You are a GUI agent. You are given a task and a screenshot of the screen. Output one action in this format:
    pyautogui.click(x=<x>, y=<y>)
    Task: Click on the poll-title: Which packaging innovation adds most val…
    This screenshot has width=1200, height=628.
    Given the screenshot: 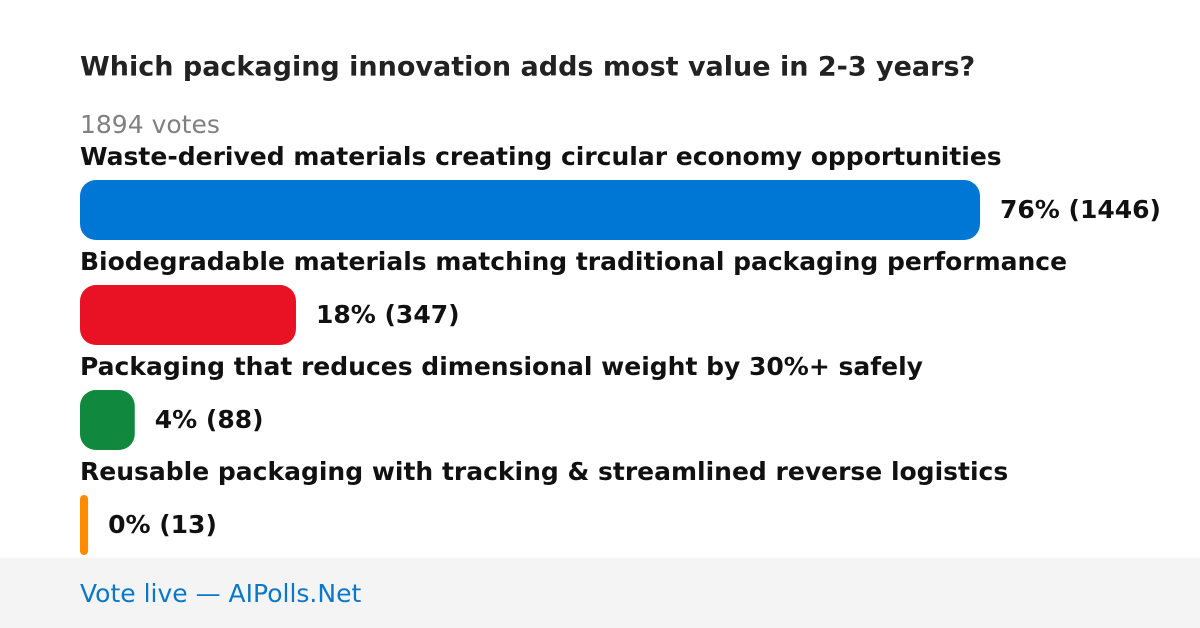 What is the action you would take?
    pyautogui.click(x=527, y=67)
    